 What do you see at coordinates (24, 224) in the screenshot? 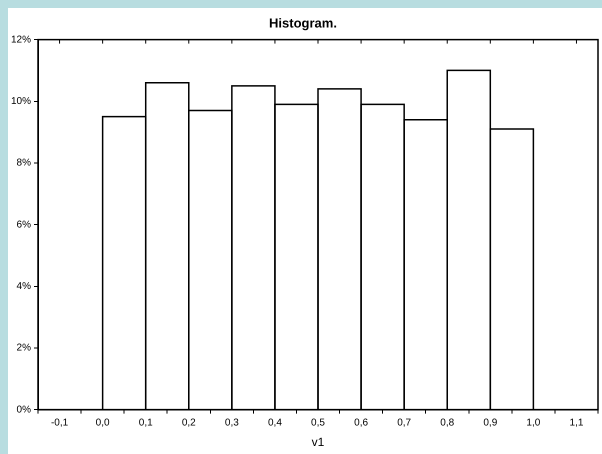
I see `y-tick-label: 6%` at bounding box center [24, 224].